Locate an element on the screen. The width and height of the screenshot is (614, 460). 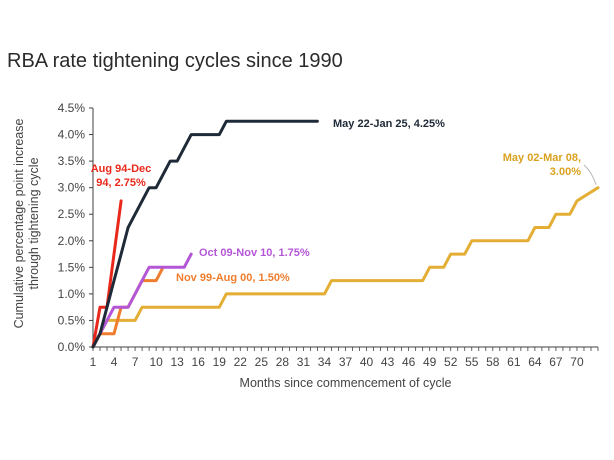
y-tick-label: 4.0% is located at coordinates (72, 135).